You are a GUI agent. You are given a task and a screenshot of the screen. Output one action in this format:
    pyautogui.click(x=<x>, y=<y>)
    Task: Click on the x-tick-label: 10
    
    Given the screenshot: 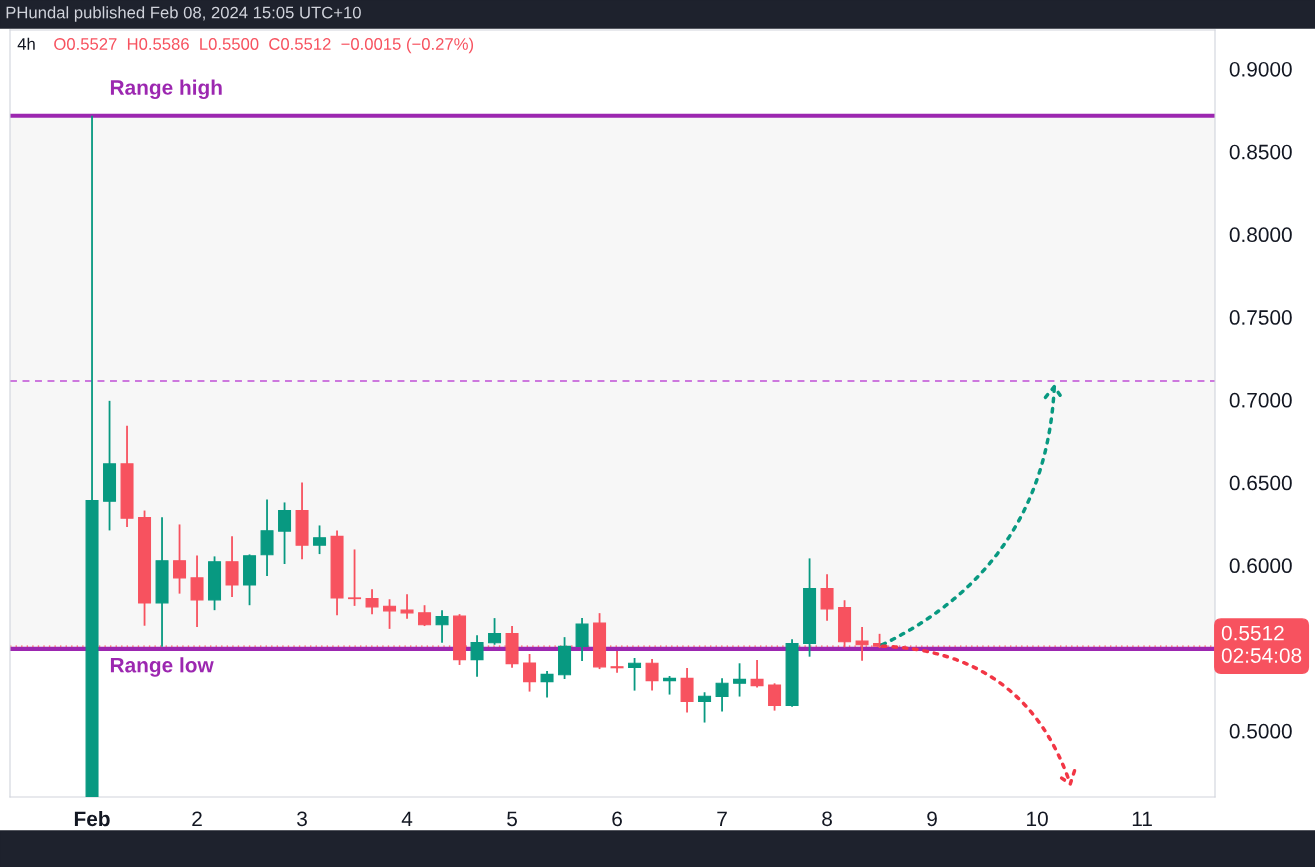 What is the action you would take?
    pyautogui.click(x=1037, y=819)
    